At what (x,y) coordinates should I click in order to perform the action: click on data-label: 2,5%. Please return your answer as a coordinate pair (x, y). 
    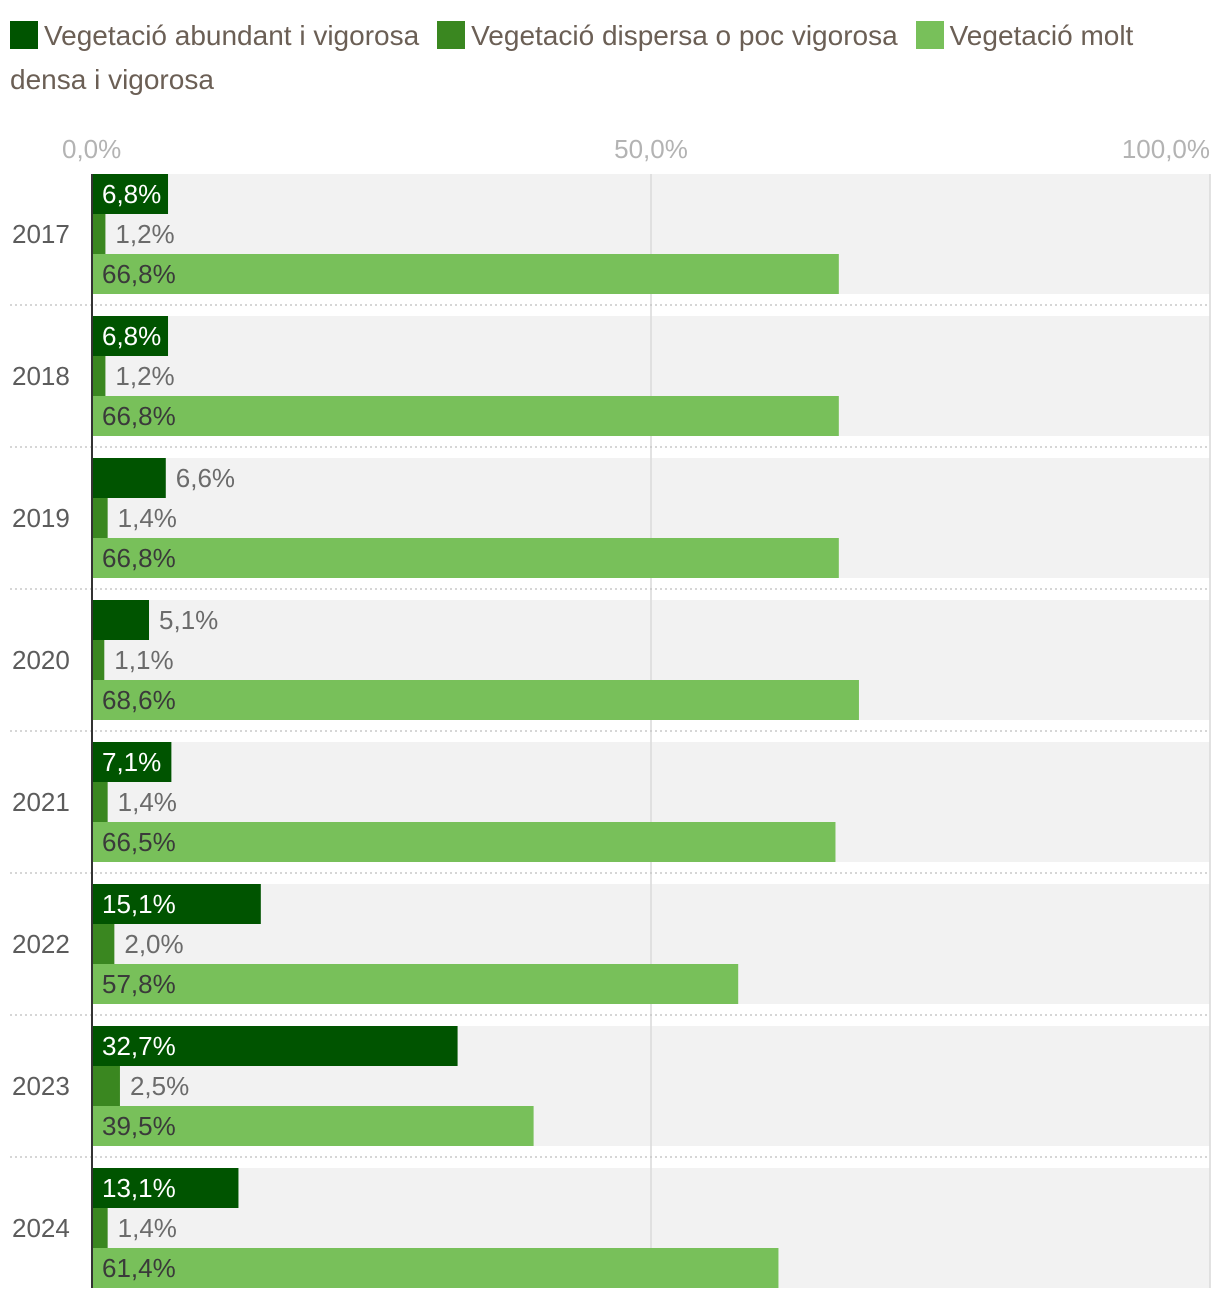
    Looking at the image, I should click on (159, 1086).